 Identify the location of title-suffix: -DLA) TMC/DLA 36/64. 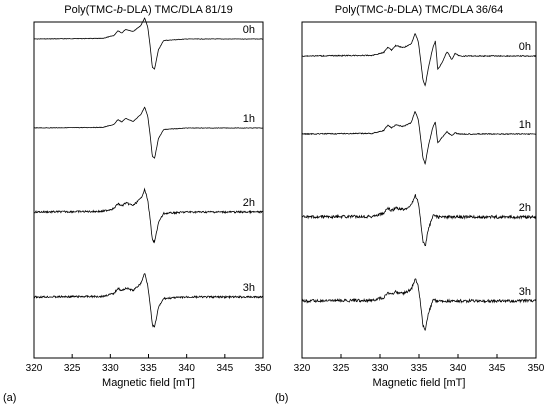
(448, 10).